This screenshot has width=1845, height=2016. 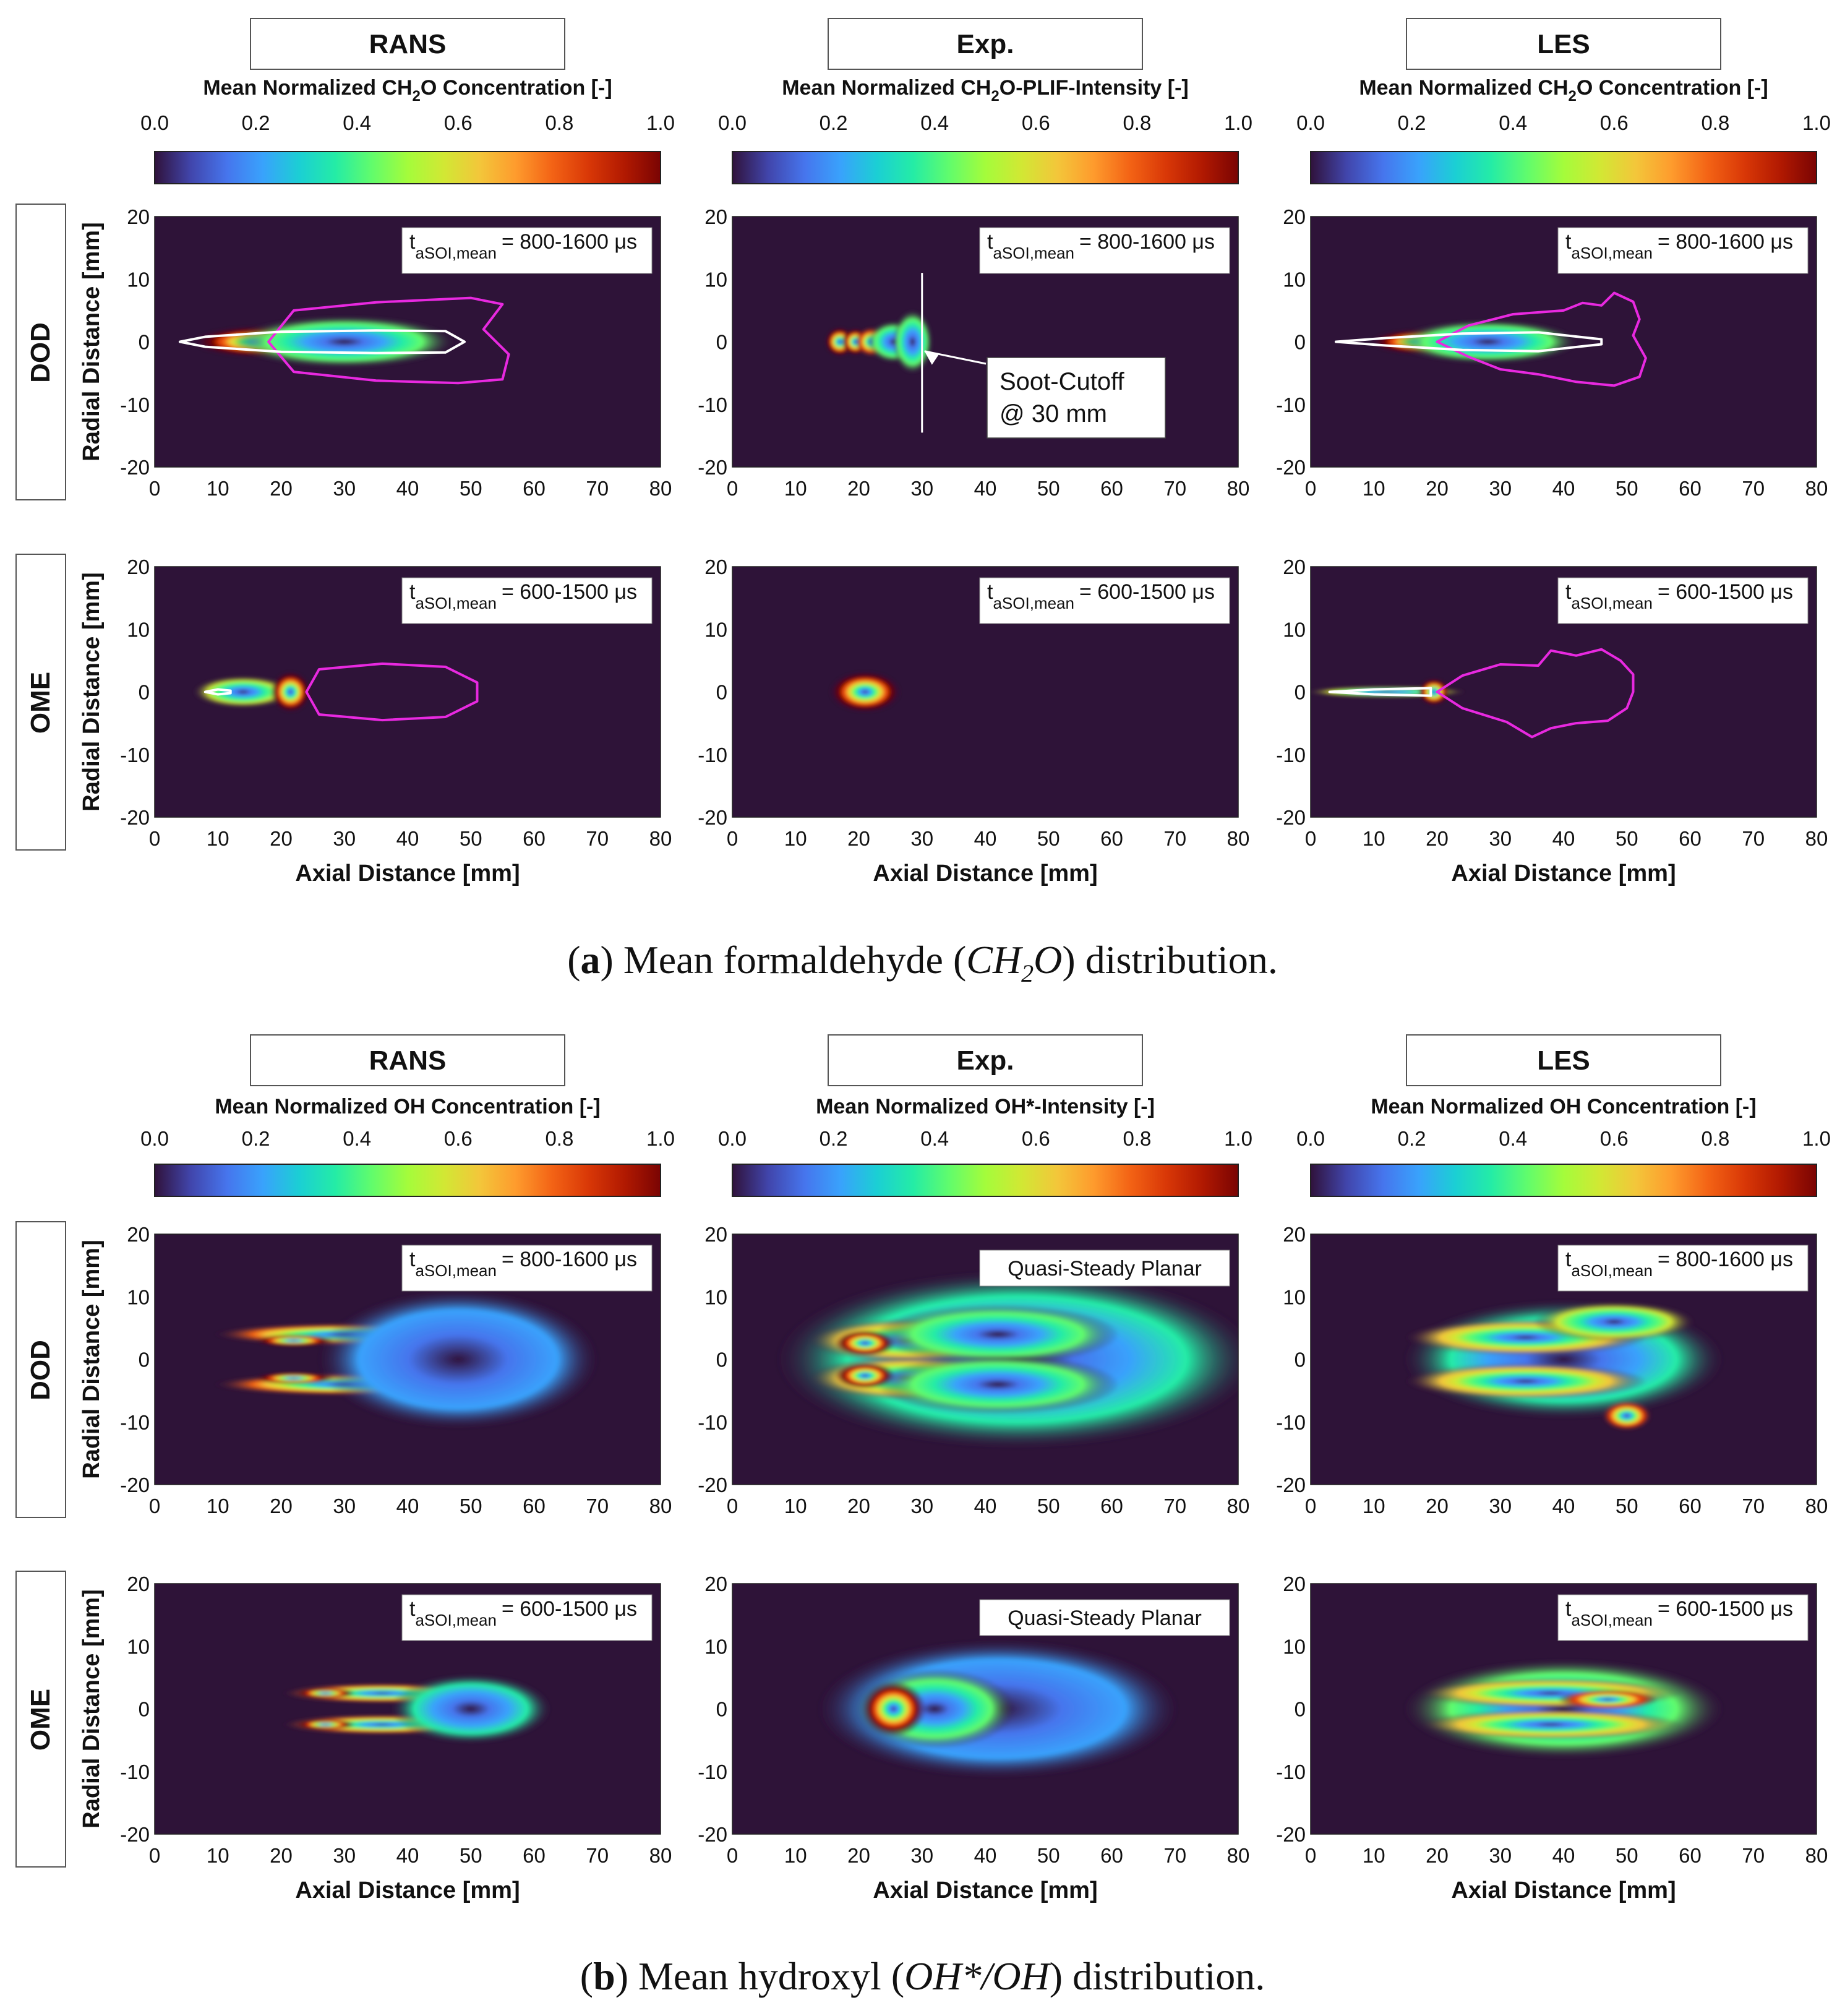 What do you see at coordinates (713, 755) in the screenshot?
I see `y-tick-label: -10` at bounding box center [713, 755].